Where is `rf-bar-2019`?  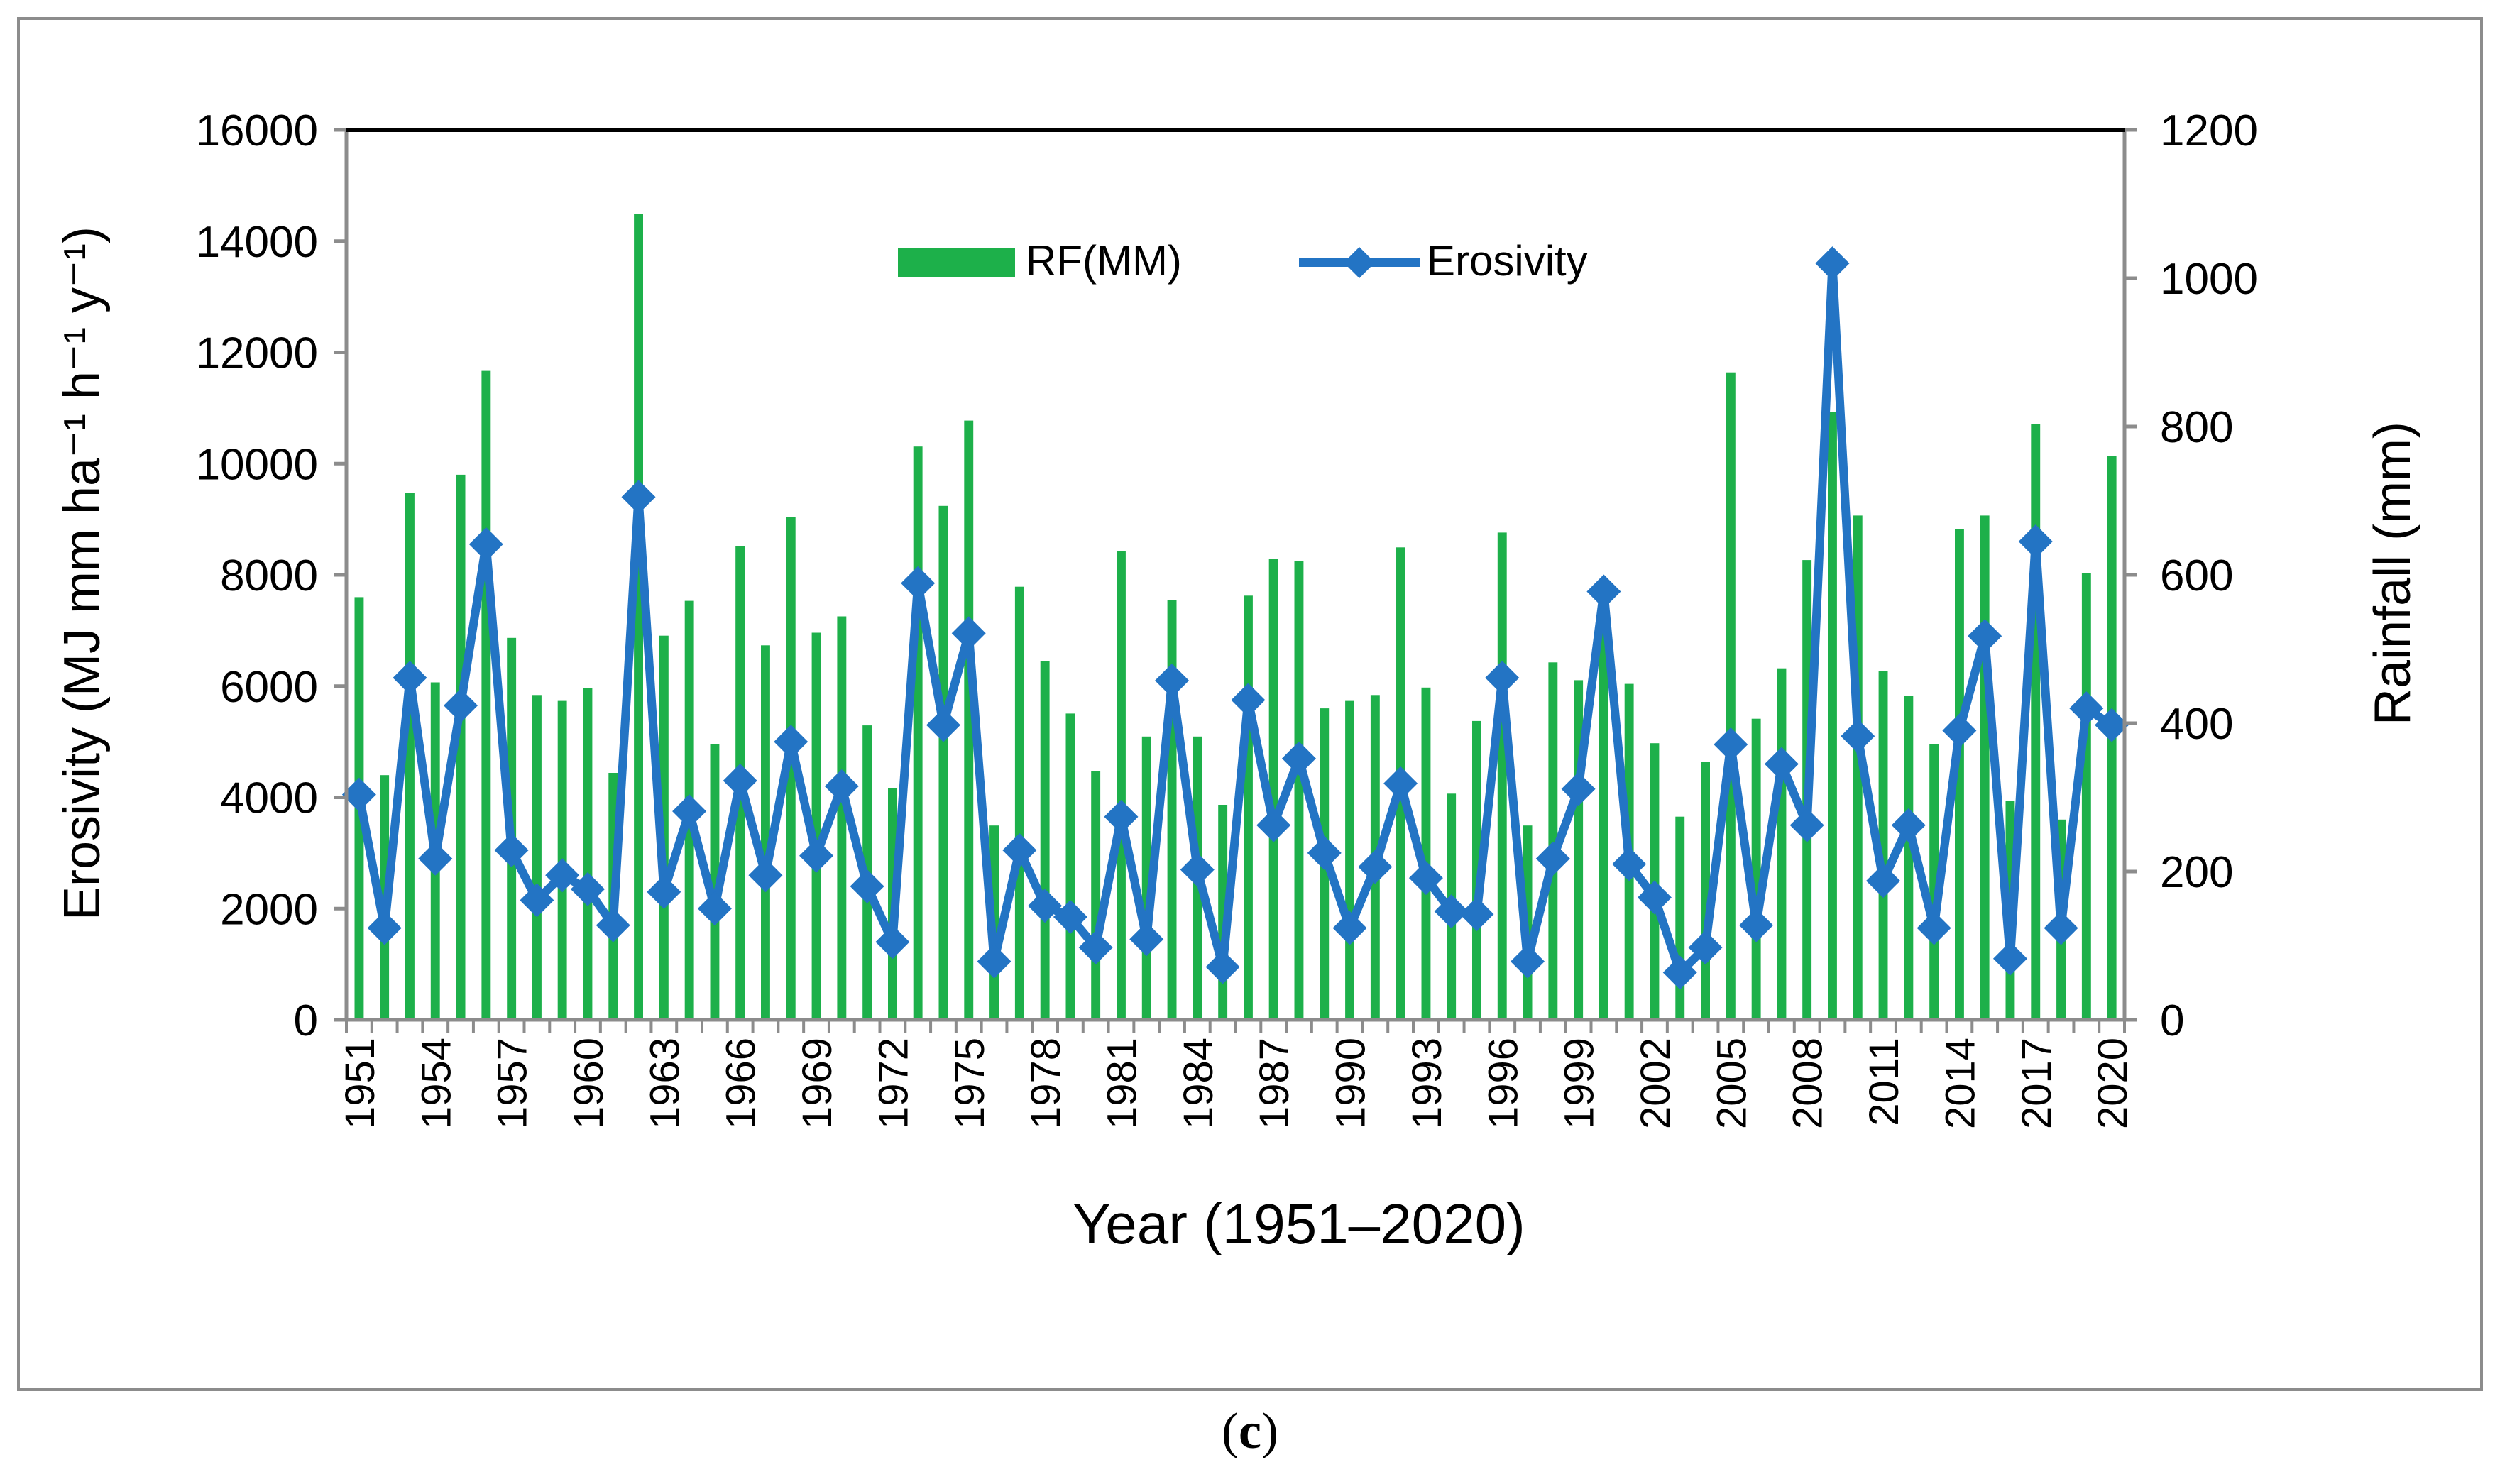
rf-bar-2019 is located at coordinates (2086, 796).